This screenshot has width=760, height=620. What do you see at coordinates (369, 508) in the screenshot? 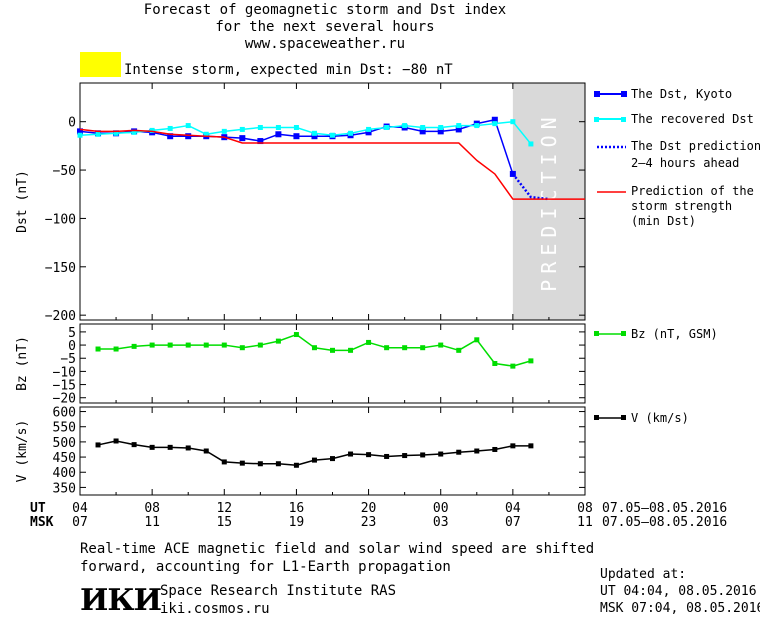
I see `ut-tick-label: 20` at bounding box center [369, 508].